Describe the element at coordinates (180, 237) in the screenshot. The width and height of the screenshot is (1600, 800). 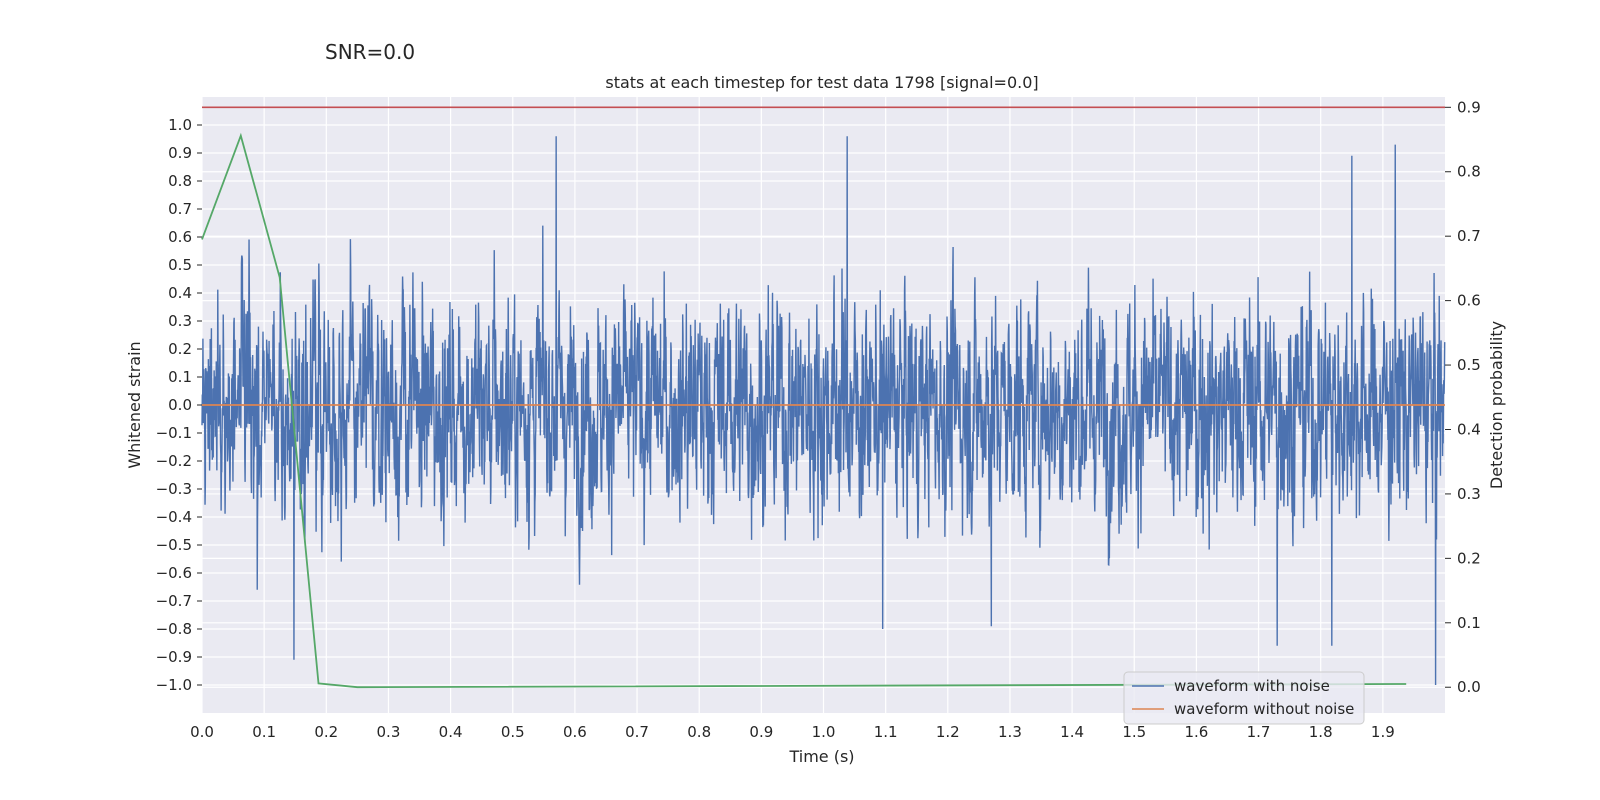
I see `y-tick-label: 0.6` at that location.